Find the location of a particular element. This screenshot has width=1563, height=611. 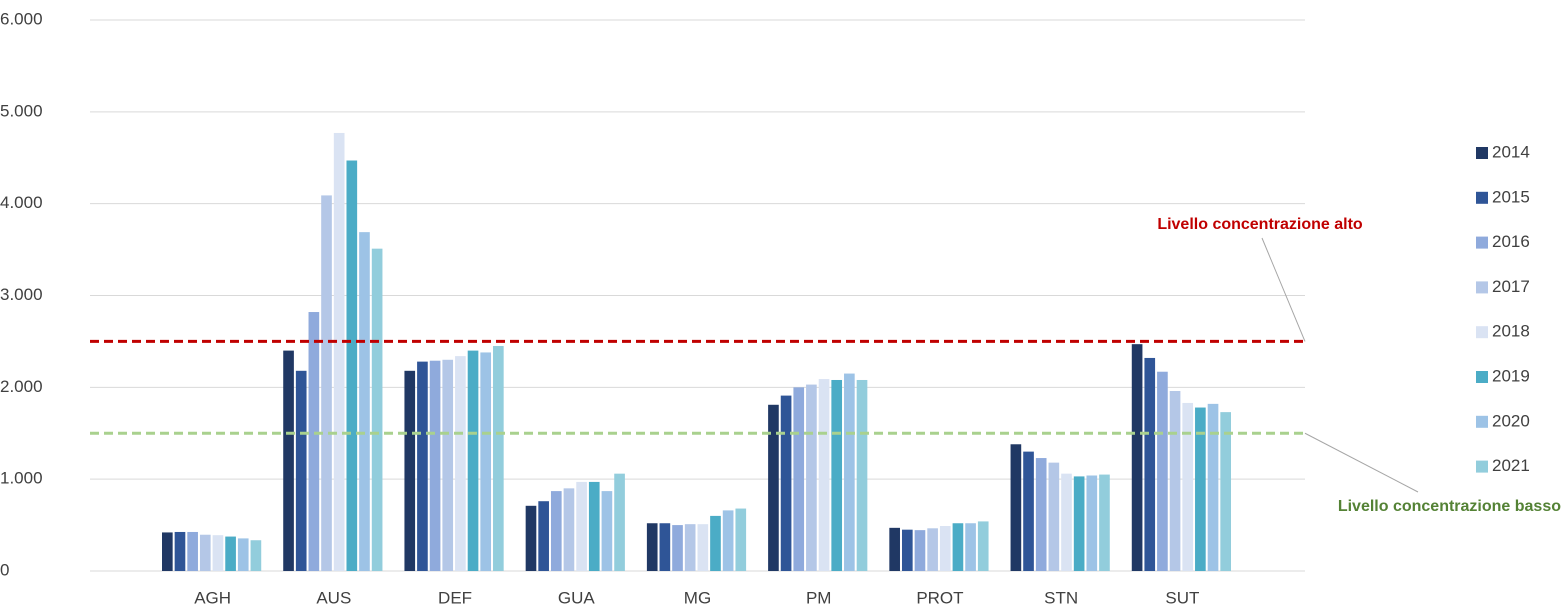

y-tick-label: 1.000 is located at coordinates (21, 478).